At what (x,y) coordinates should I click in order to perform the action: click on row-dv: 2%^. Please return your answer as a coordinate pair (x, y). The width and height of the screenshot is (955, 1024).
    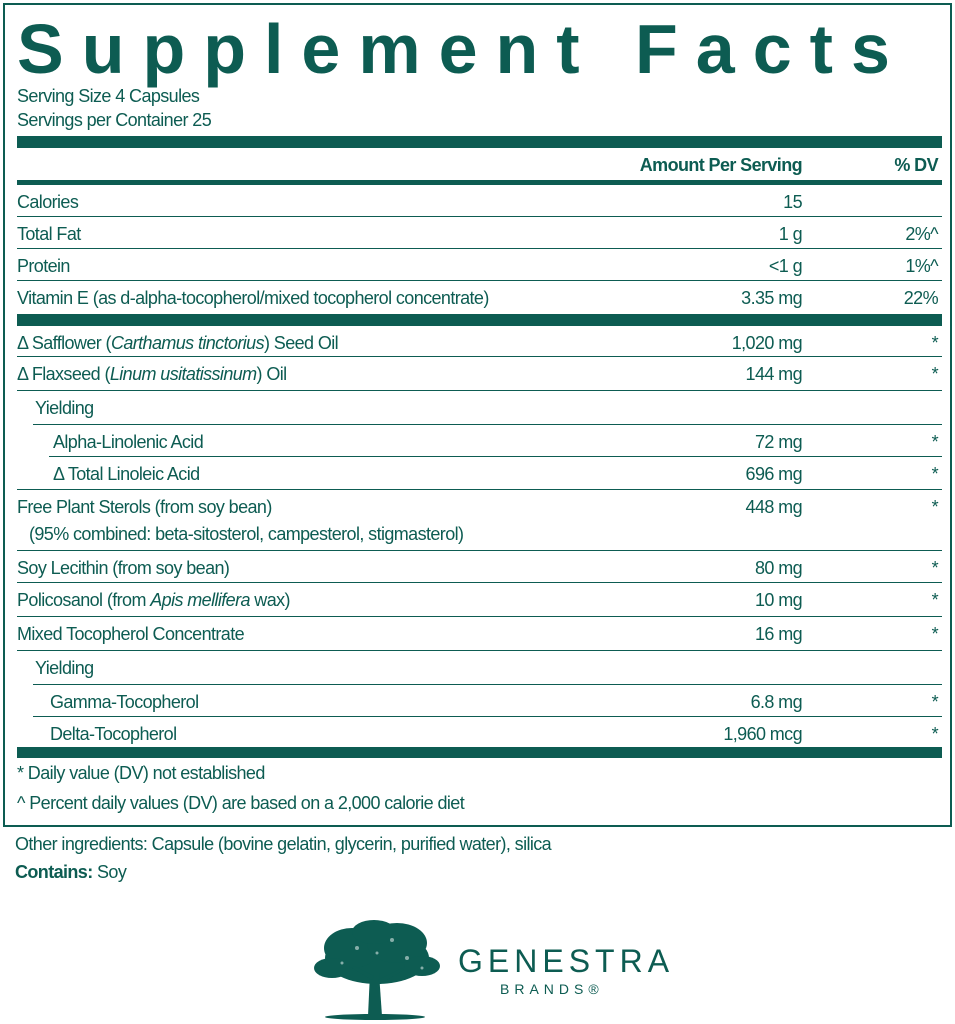
    Looking at the image, I should click on (921, 234).